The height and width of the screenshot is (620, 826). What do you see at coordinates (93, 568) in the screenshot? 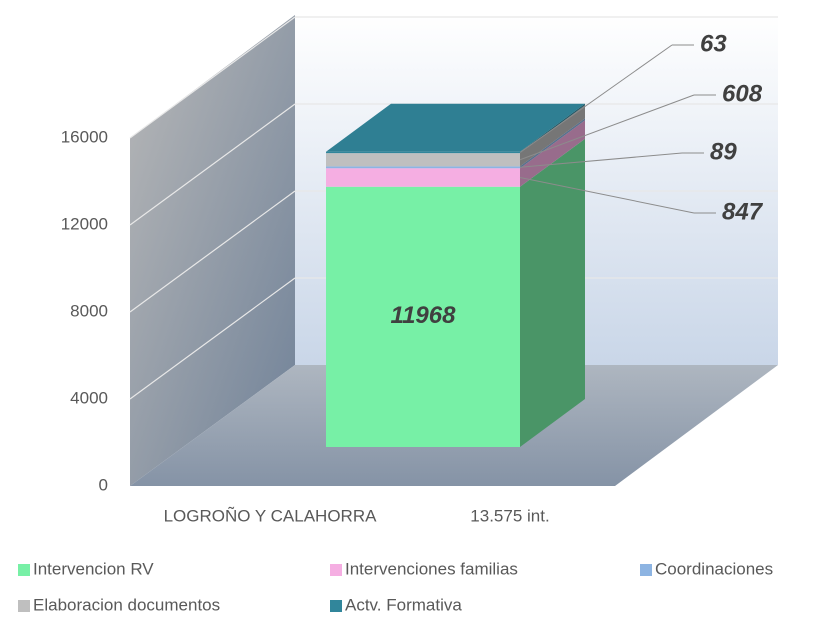
I see `legend-label: Intervencion RV` at bounding box center [93, 568].